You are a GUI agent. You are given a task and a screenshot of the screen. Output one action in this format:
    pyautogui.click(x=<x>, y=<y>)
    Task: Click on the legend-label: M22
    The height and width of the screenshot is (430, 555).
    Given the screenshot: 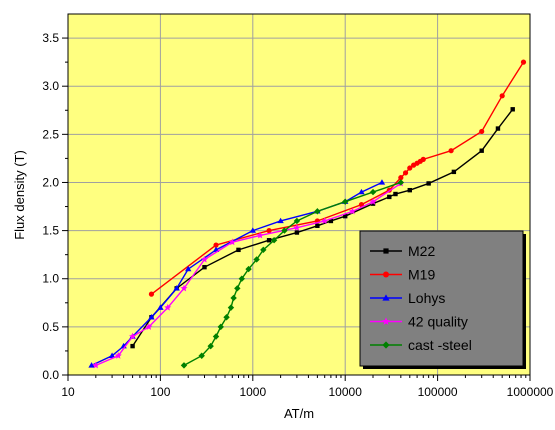 What is the action you would take?
    pyautogui.click(x=421, y=251)
    